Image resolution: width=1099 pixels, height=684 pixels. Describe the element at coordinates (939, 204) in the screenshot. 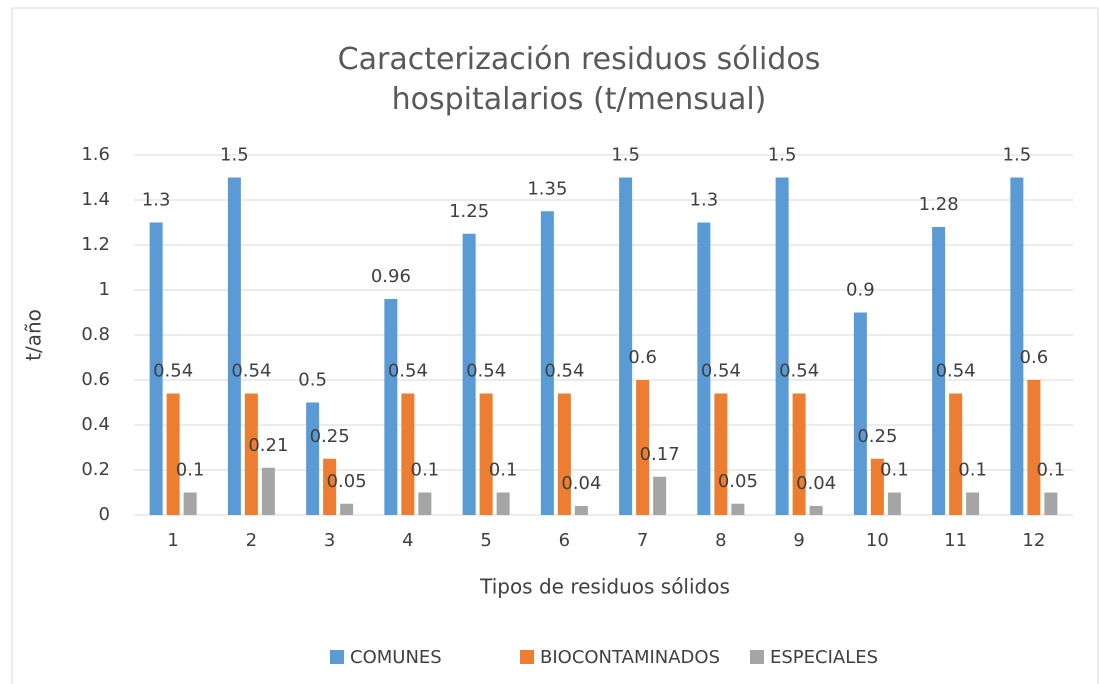

I see `data-label: 1.28` at that location.